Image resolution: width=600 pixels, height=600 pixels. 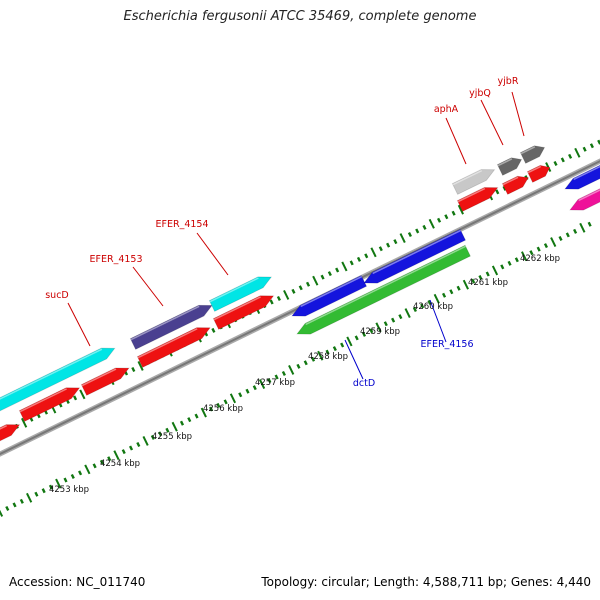 What do you see at coordinates (586, 173) in the screenshot?
I see `cds-blue-3-highlight` at bounding box center [586, 173].